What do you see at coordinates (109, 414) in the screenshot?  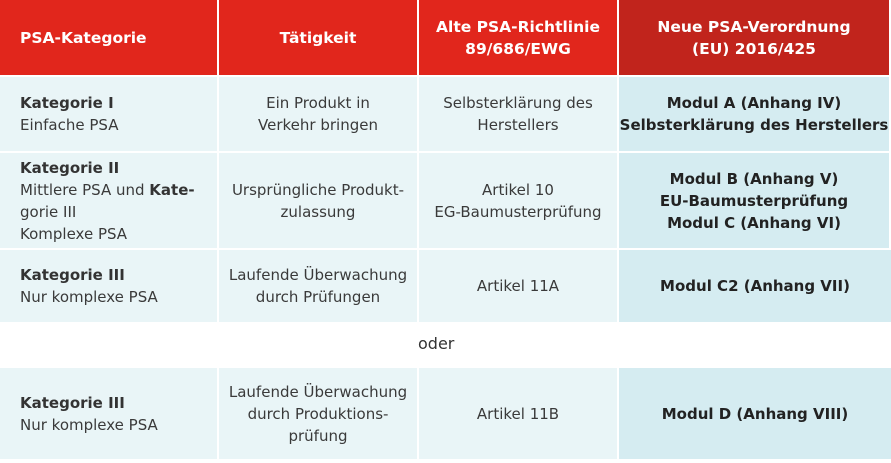 I see `table-row-4-category: Kategorie III Nur komplexe PSA` at bounding box center [109, 414].